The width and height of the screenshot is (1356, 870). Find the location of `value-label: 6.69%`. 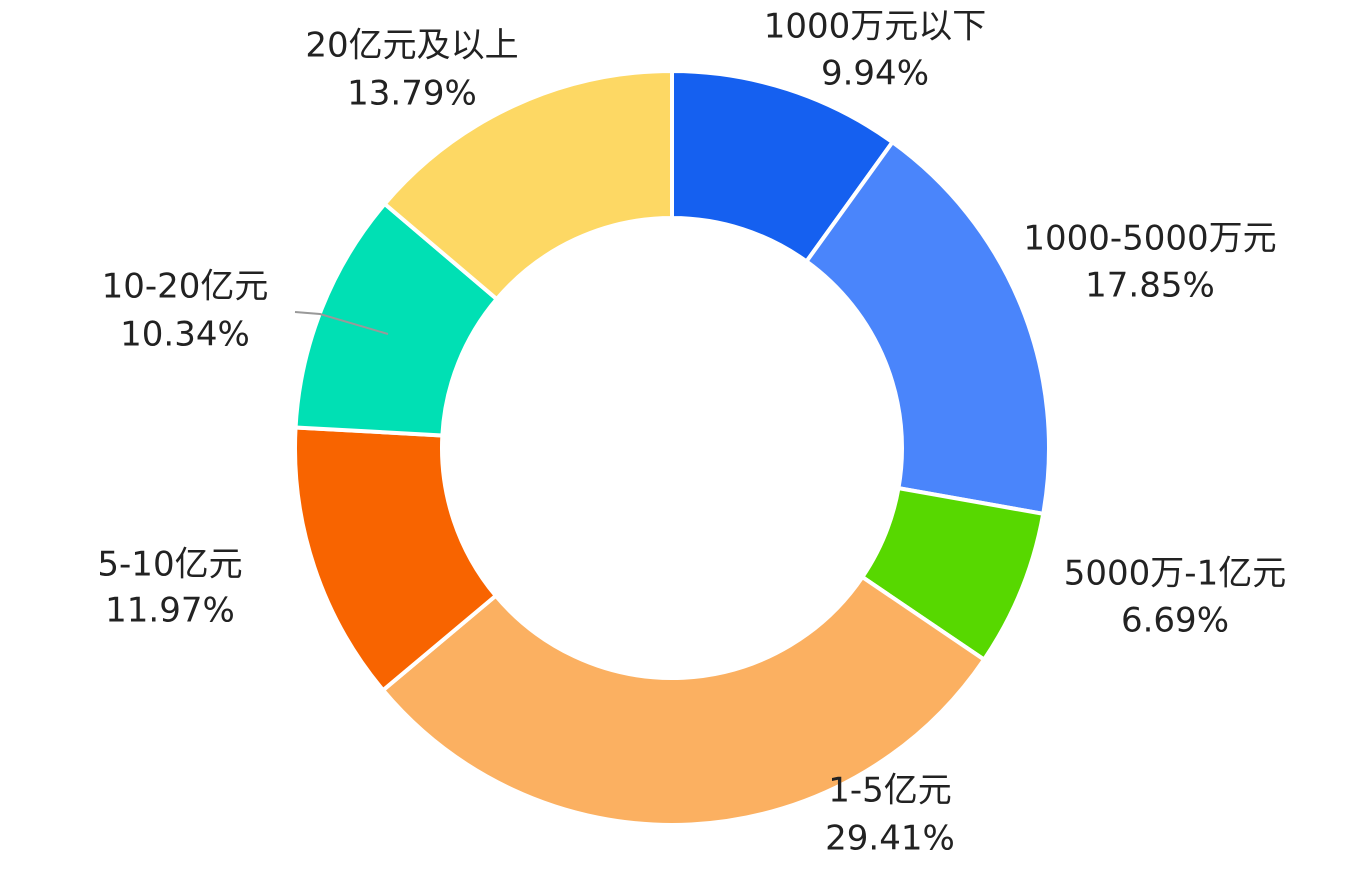

value-label: 6.69% is located at coordinates (1175, 621).